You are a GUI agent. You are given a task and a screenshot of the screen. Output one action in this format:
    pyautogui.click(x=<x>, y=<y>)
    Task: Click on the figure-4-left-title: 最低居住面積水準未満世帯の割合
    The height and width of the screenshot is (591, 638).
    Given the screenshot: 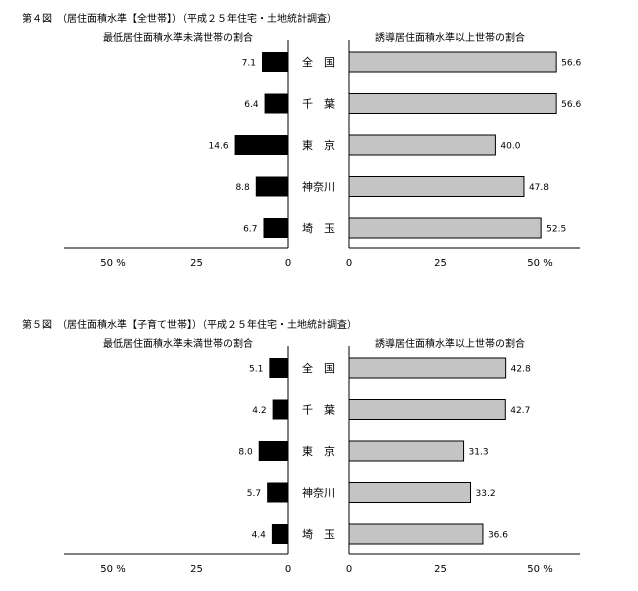 What is the action you would take?
    pyautogui.click(x=178, y=38)
    